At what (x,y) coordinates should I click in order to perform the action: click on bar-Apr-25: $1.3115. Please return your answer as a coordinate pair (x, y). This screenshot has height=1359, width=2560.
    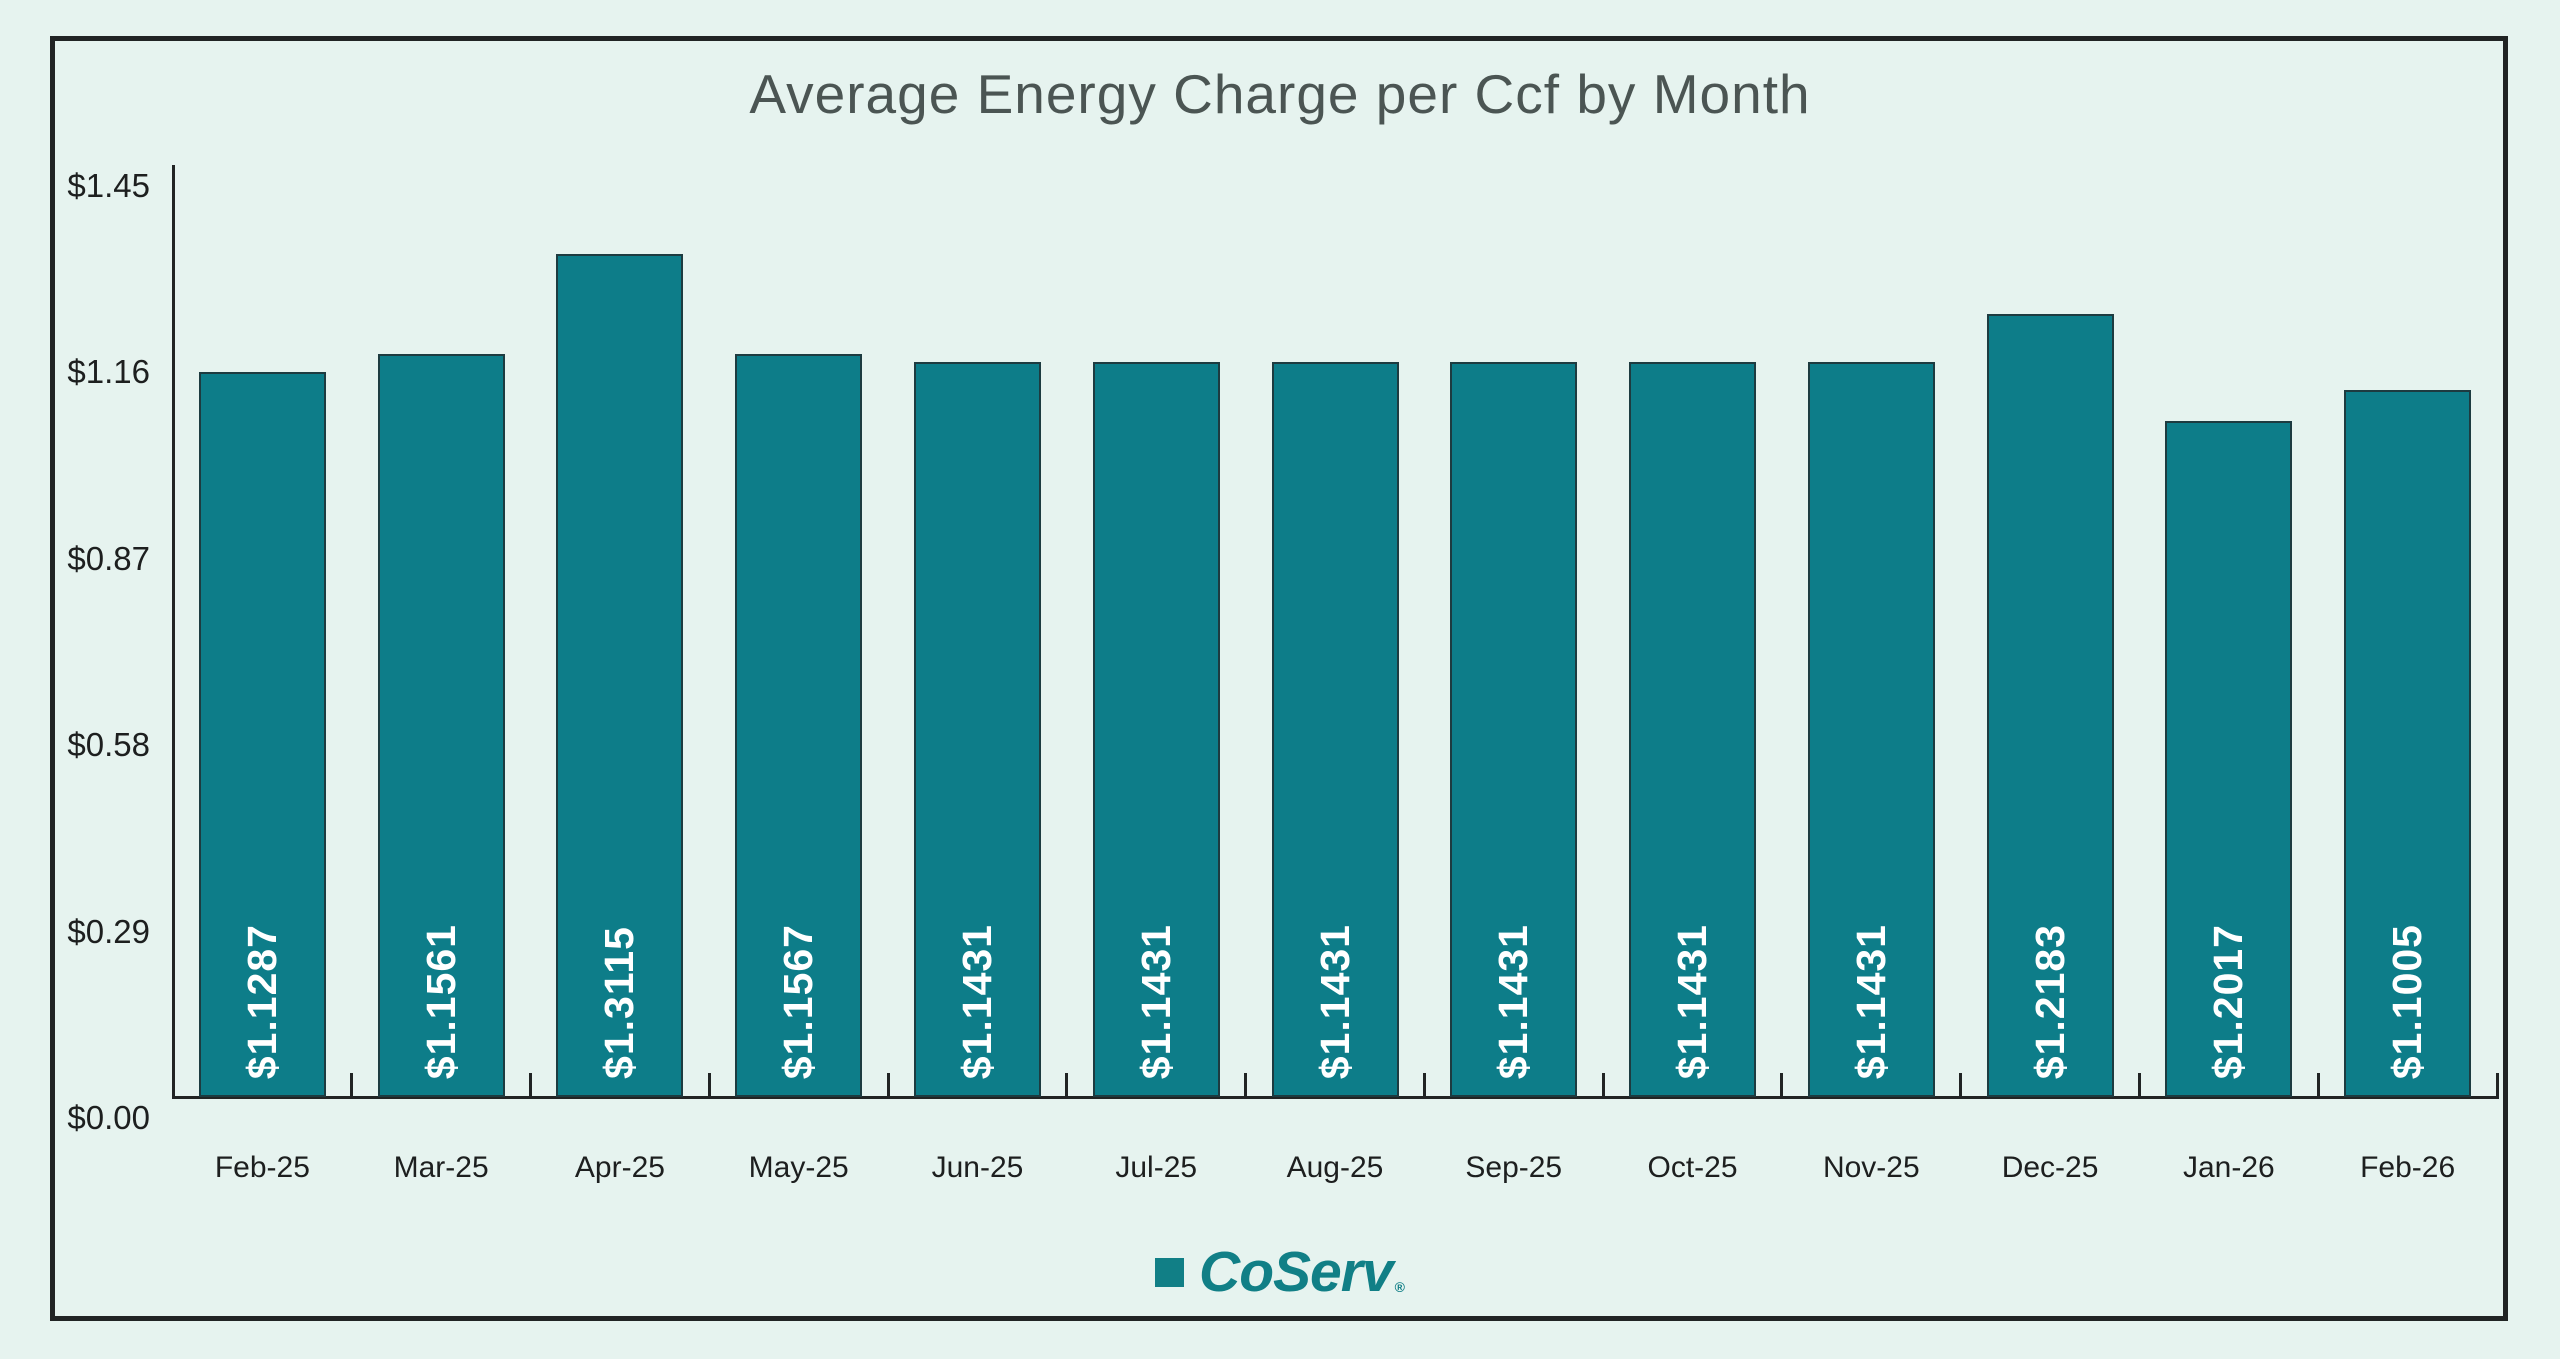
    Looking at the image, I should click on (620, 675).